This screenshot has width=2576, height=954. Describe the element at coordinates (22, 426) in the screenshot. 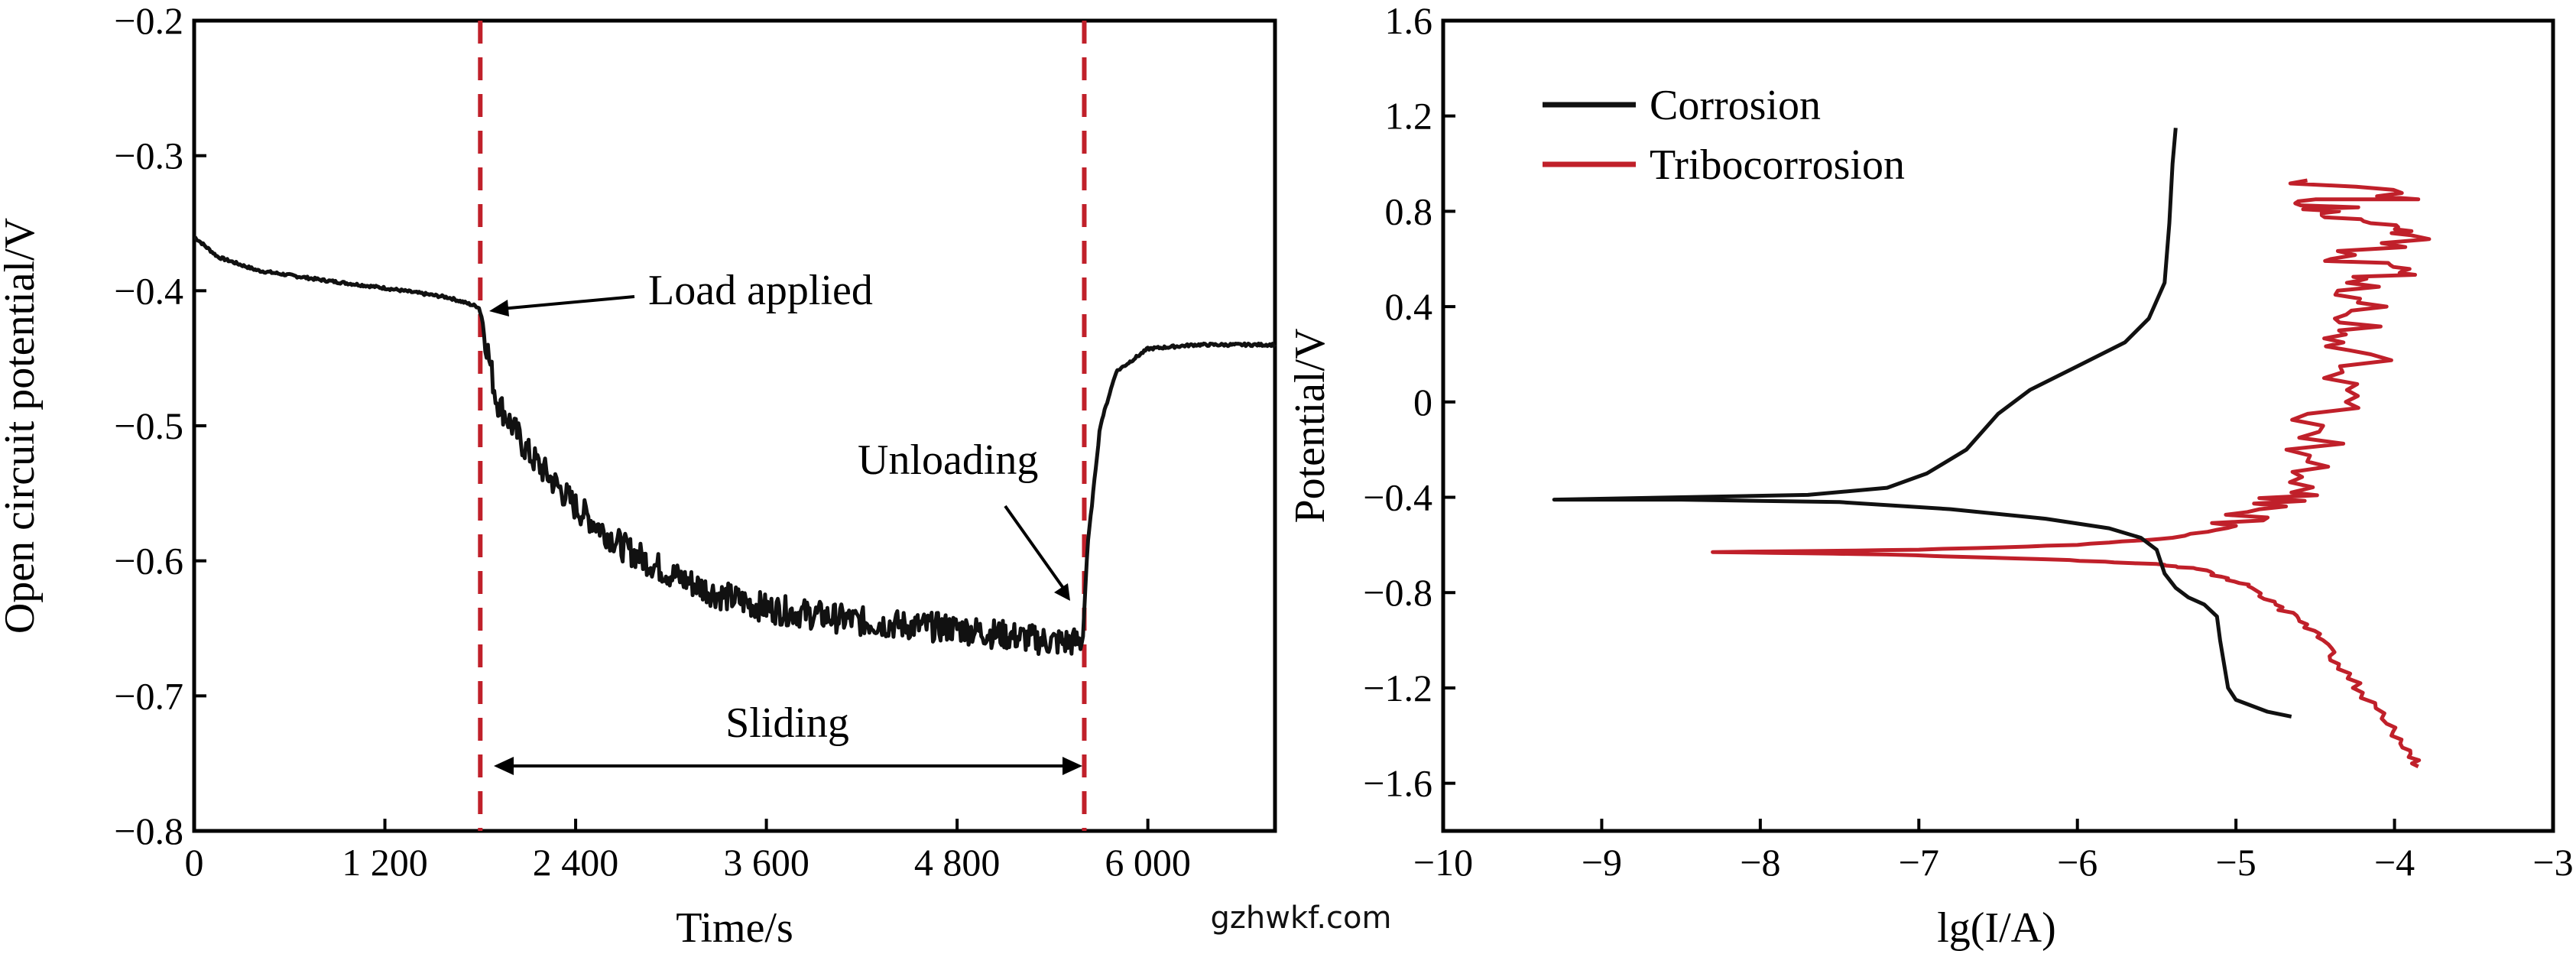

I see `ocp-y-axis-label: Open circuit potential/V` at that location.